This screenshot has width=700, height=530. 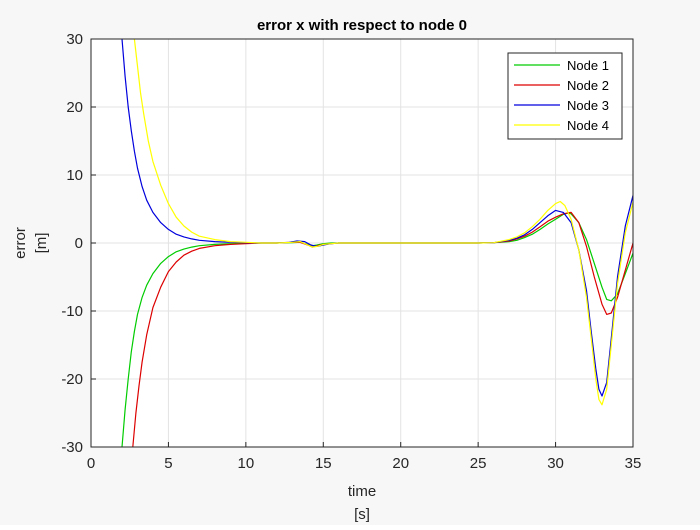 What do you see at coordinates (74, 107) in the screenshot?
I see `y-tick-label: 20` at bounding box center [74, 107].